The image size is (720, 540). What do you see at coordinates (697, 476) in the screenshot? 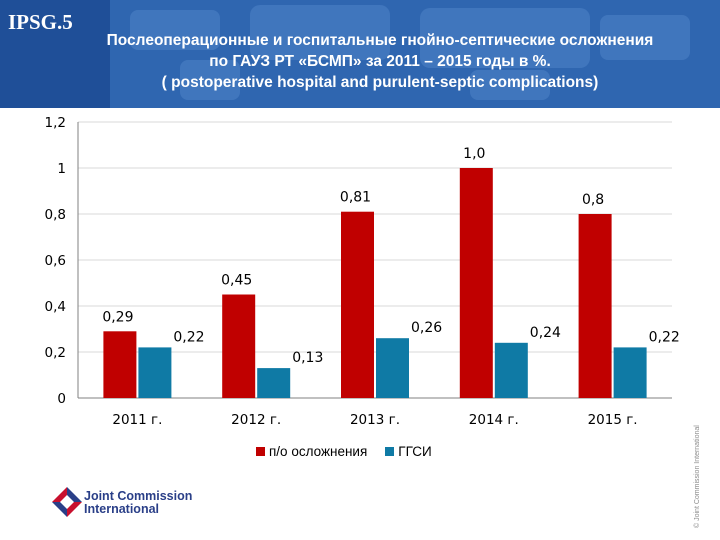
I see `copyright-note: © Joint Commission International` at bounding box center [697, 476].